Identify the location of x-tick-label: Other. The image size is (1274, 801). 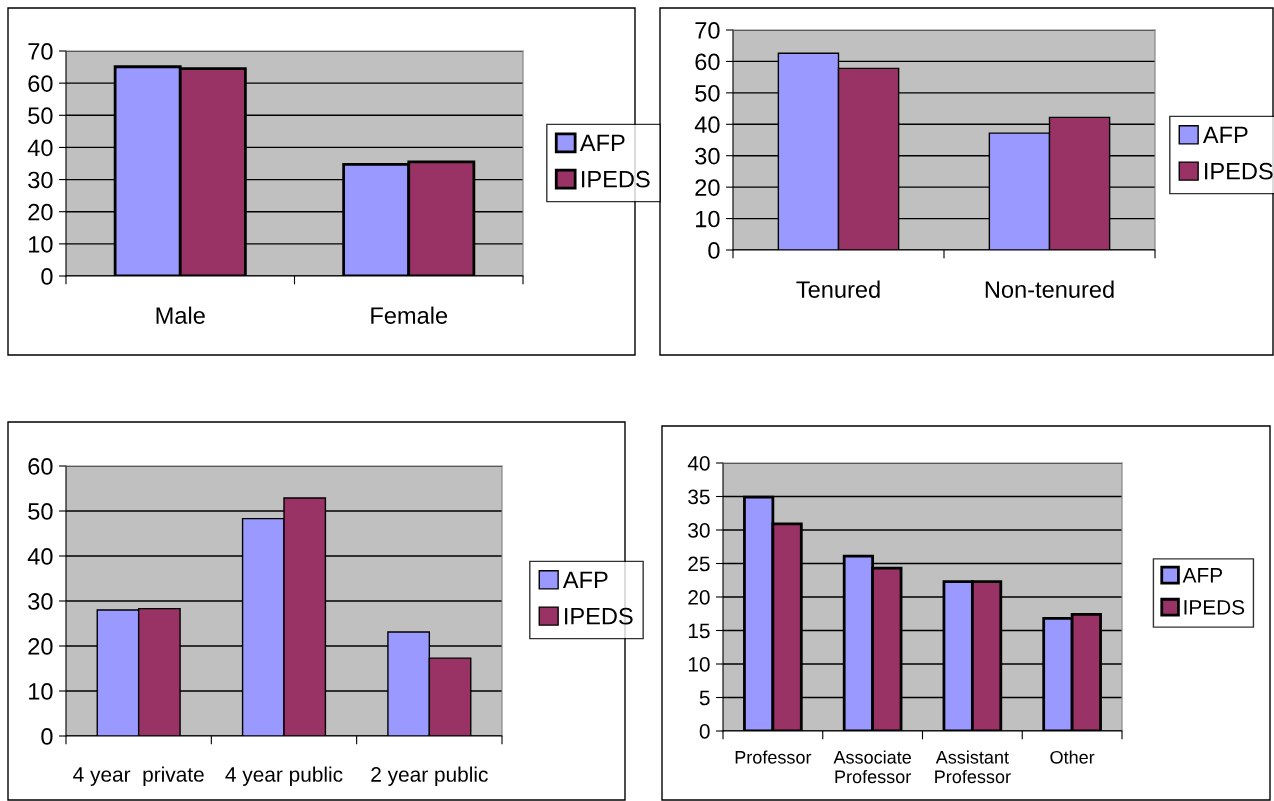
(1072, 757).